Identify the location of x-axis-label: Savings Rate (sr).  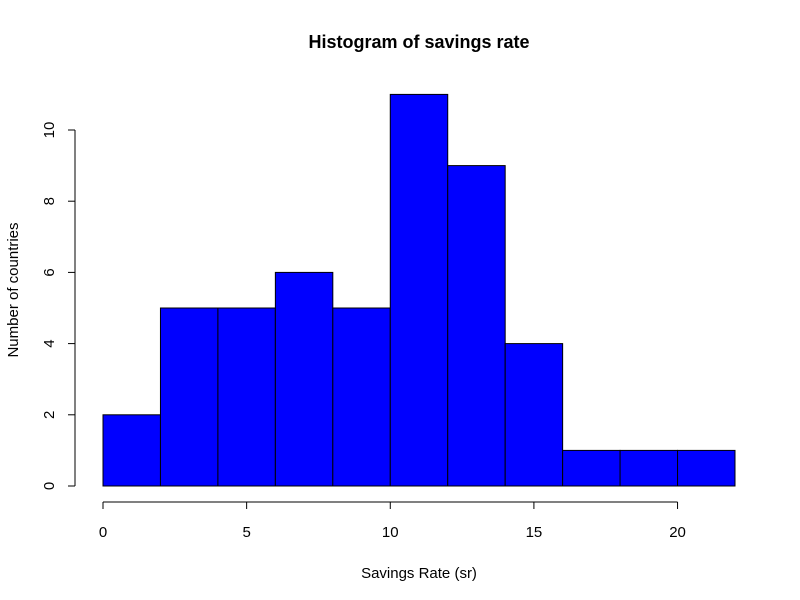
(419, 573).